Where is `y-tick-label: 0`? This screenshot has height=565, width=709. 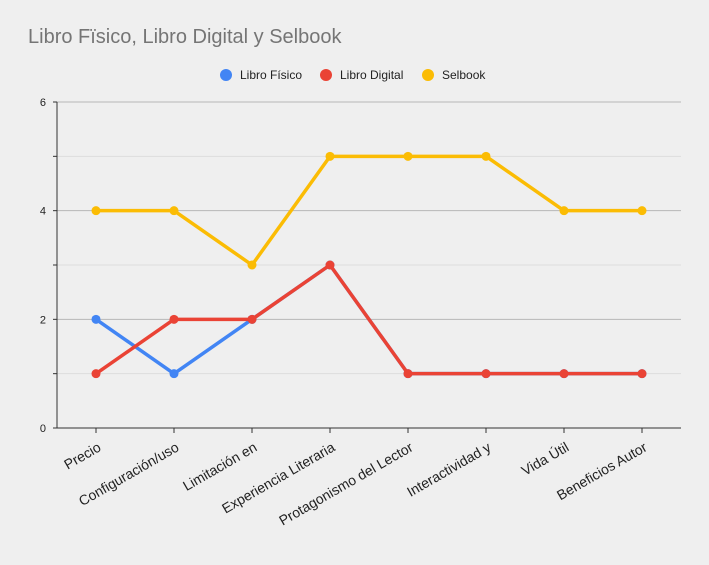
y-tick-label: 0 is located at coordinates (43, 429).